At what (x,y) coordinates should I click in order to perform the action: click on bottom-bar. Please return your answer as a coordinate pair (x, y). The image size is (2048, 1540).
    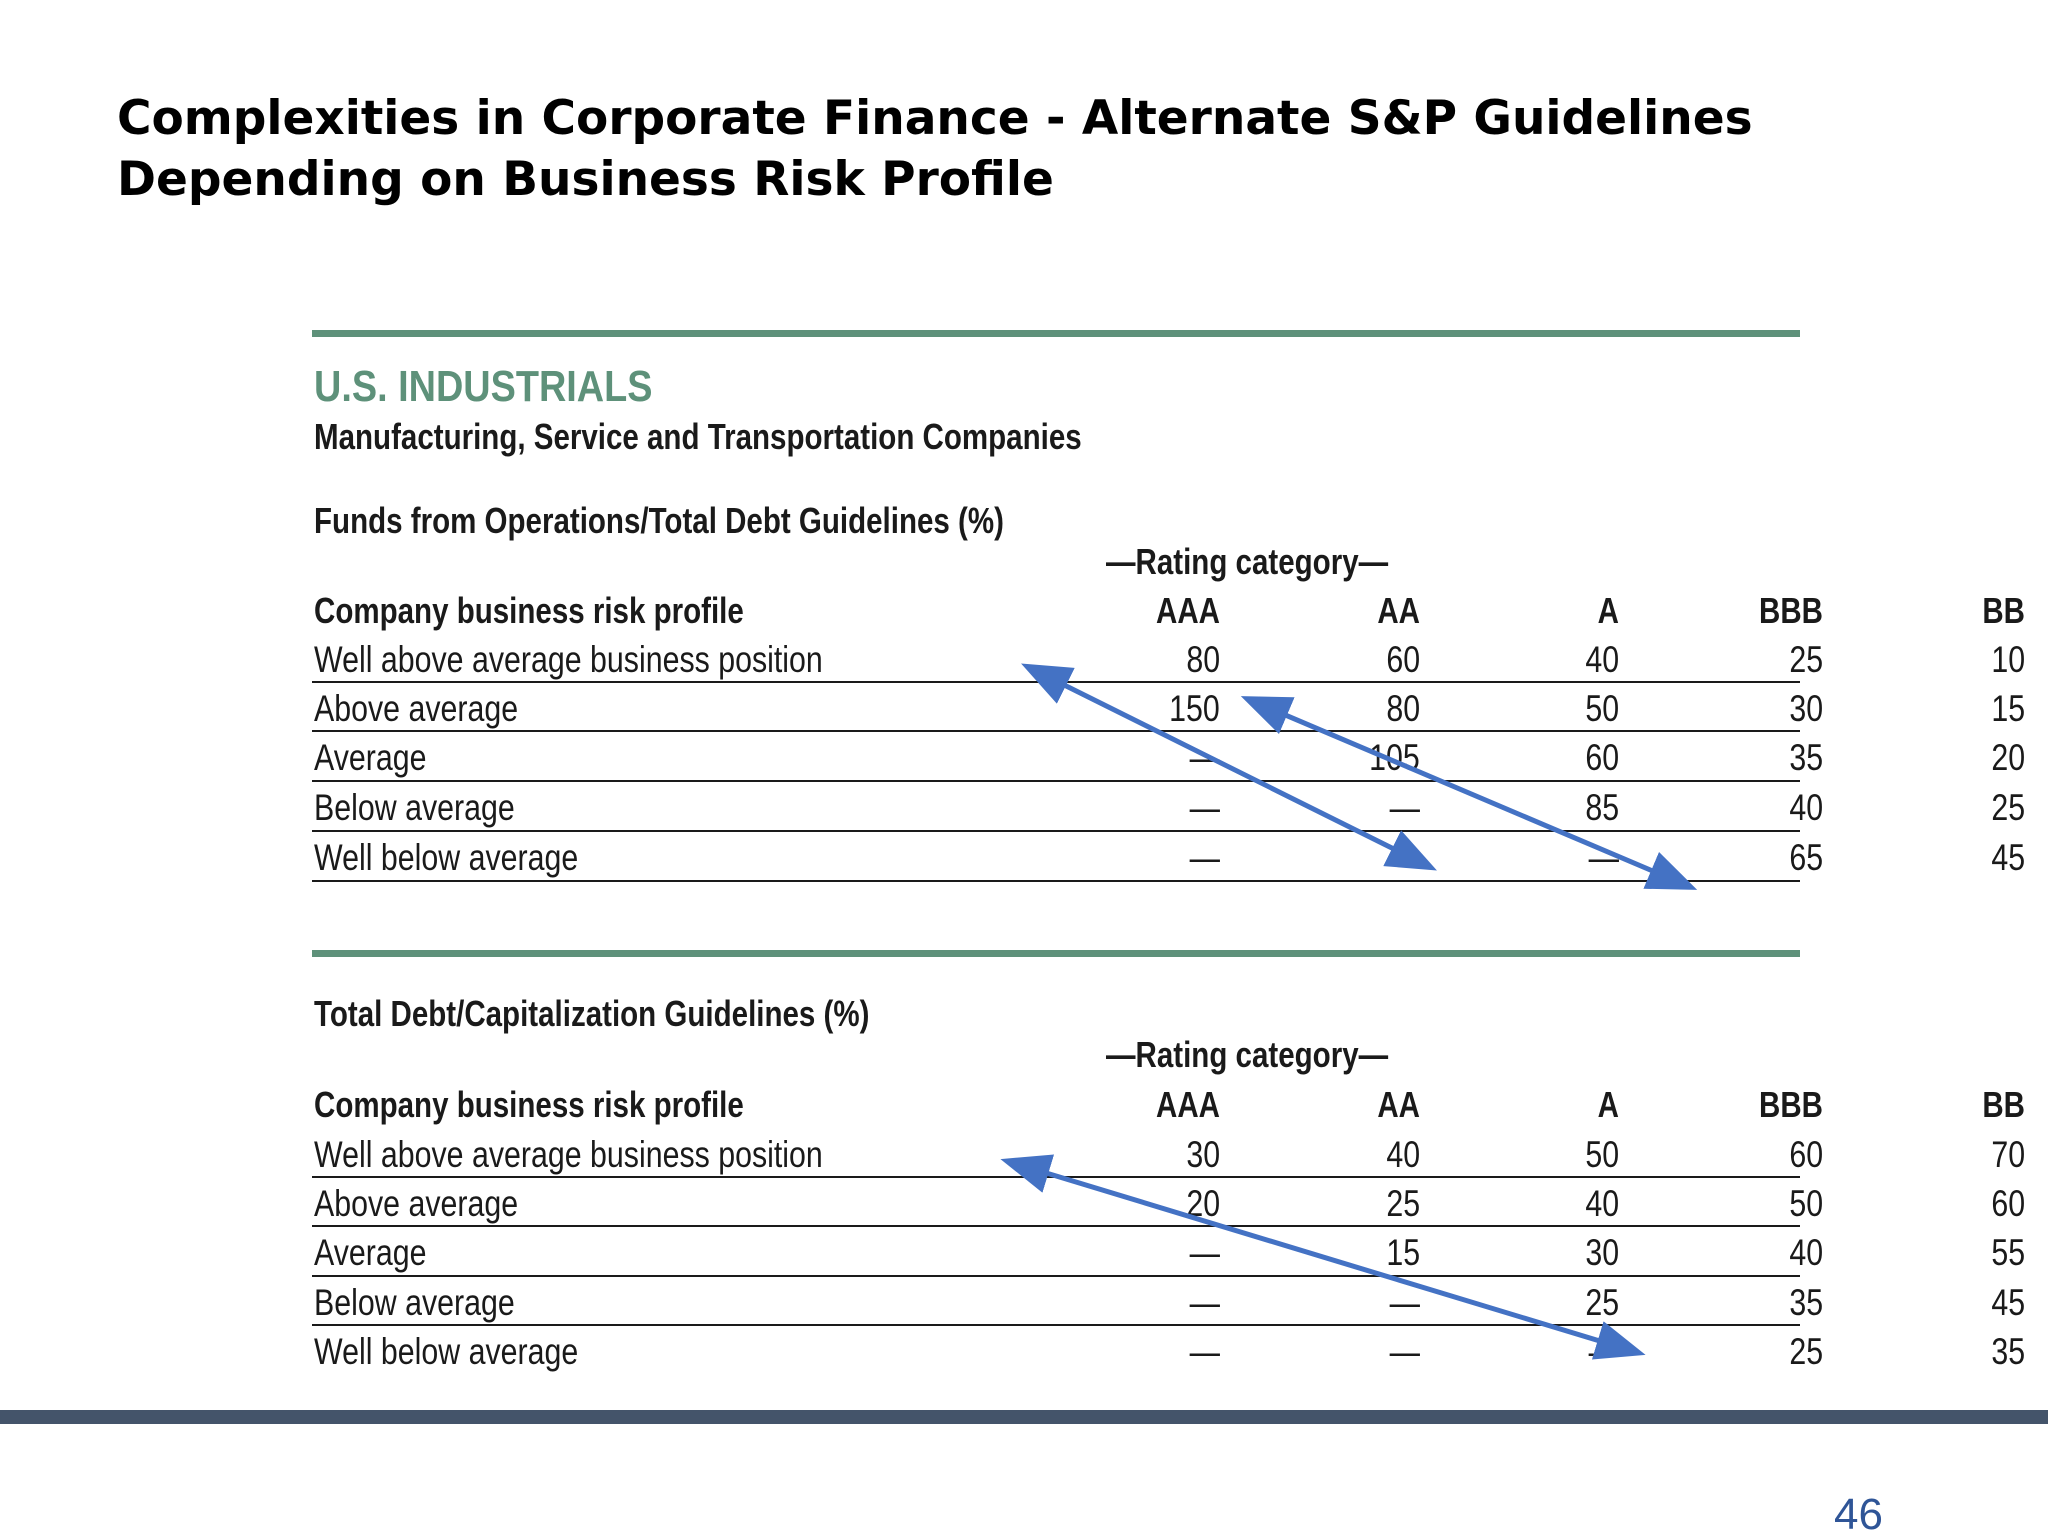
    Looking at the image, I should click on (1024, 1417).